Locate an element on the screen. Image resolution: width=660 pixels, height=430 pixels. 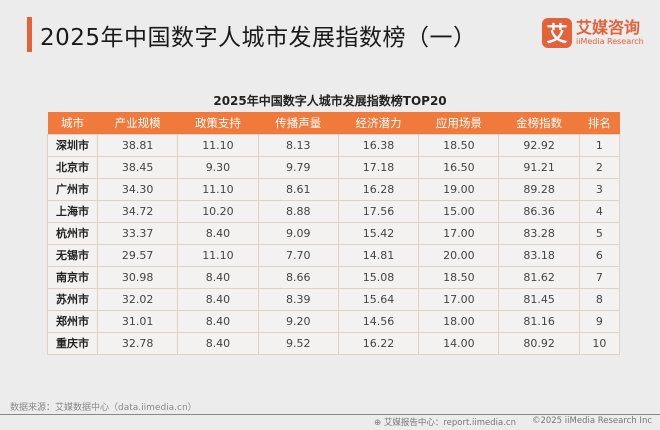
logo-cn: 艾媒咨询 is located at coordinates (608, 27).